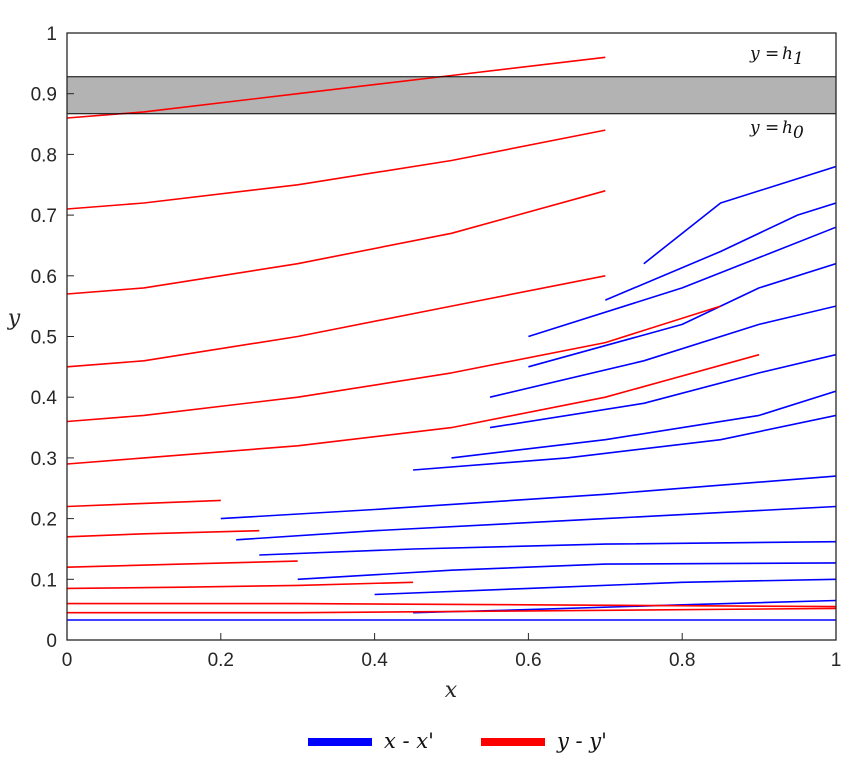 The width and height of the screenshot is (864, 763). I want to click on y-tick-label: 0.1, so click(44, 580).